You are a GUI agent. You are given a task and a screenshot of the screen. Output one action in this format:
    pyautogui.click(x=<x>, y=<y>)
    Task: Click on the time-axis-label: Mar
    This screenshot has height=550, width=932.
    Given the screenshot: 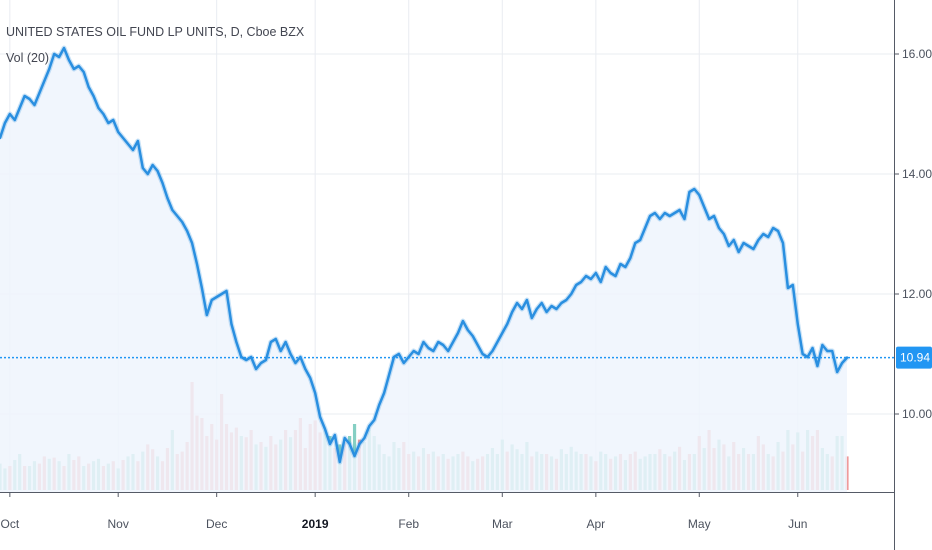 What is the action you would take?
    pyautogui.click(x=502, y=524)
    